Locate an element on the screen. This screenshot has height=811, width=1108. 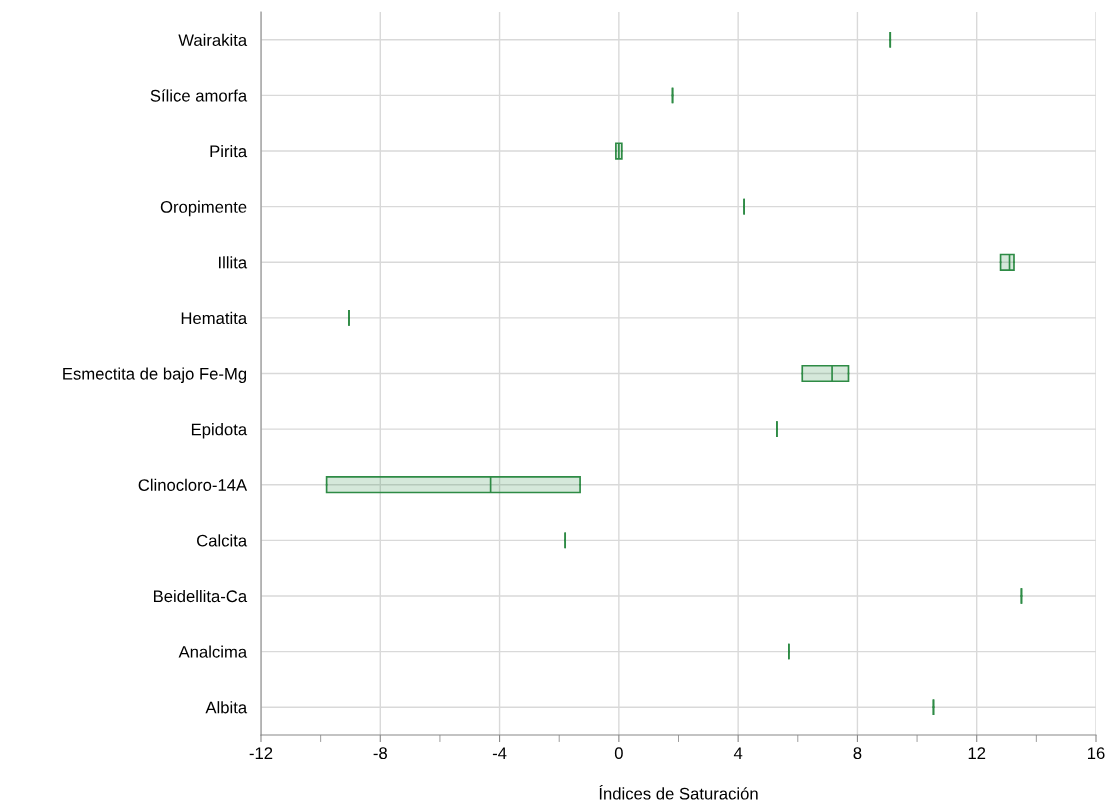
x-axis-title: Índices de Saturación is located at coordinates (678, 792).